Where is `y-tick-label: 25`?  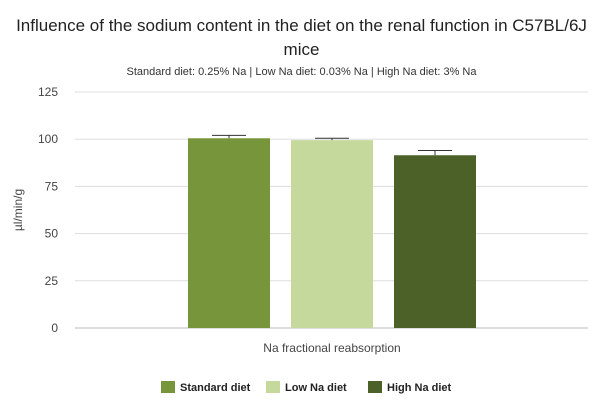
y-tick-label: 25 is located at coordinates (52, 281).